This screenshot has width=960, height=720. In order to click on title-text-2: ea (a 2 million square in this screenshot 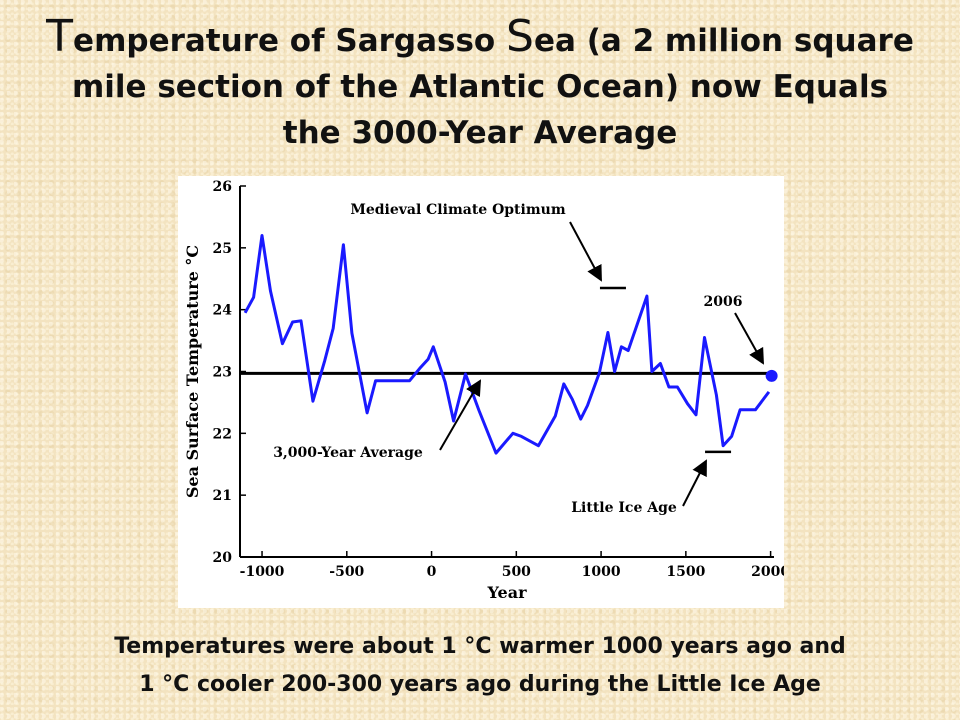, I will do `click(723, 41)`.